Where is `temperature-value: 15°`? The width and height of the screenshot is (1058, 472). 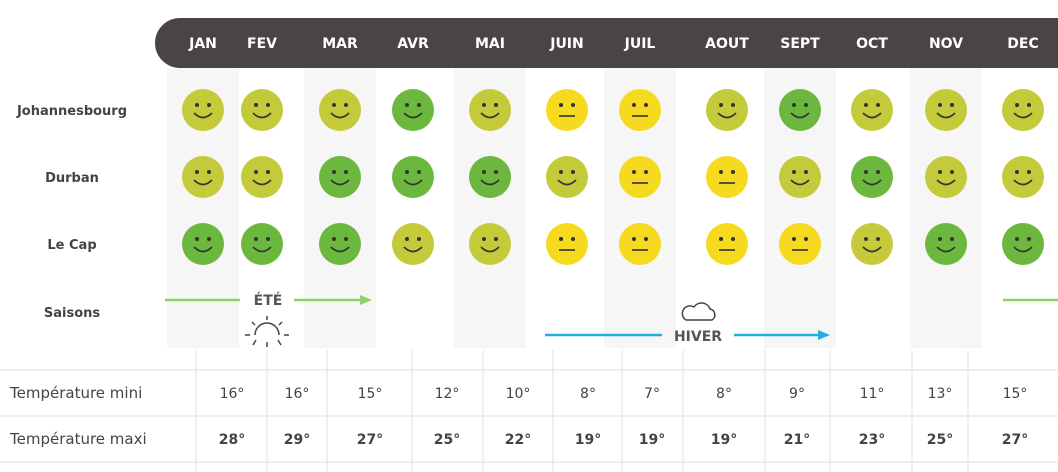 temperature-value: 15° is located at coordinates (1015, 394).